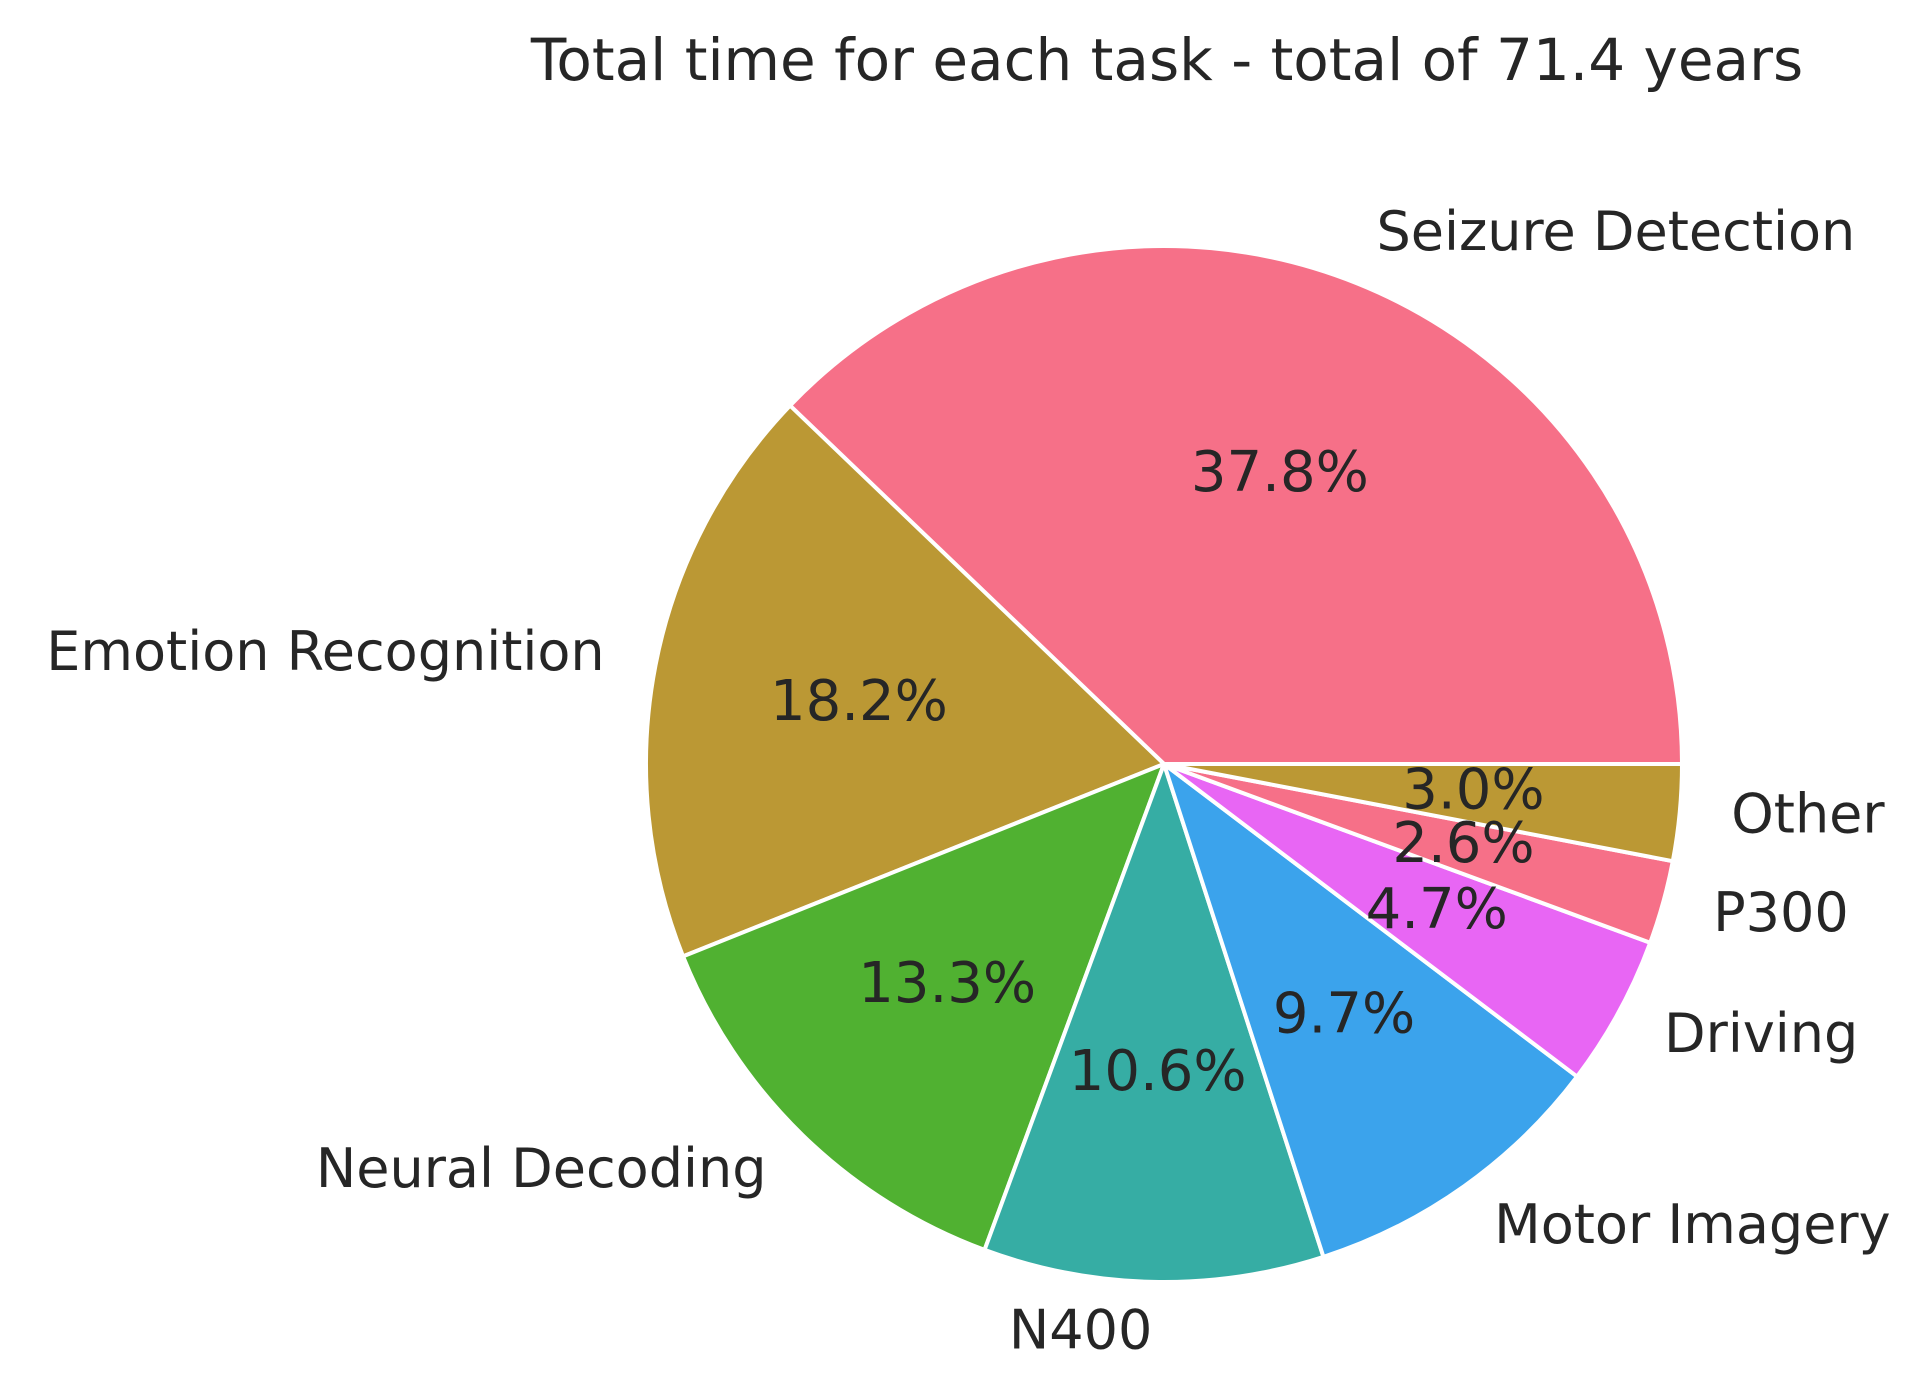 The width and height of the screenshot is (1926, 1373). What do you see at coordinates (1808, 813) in the screenshot?
I see `slice-label: Other` at bounding box center [1808, 813].